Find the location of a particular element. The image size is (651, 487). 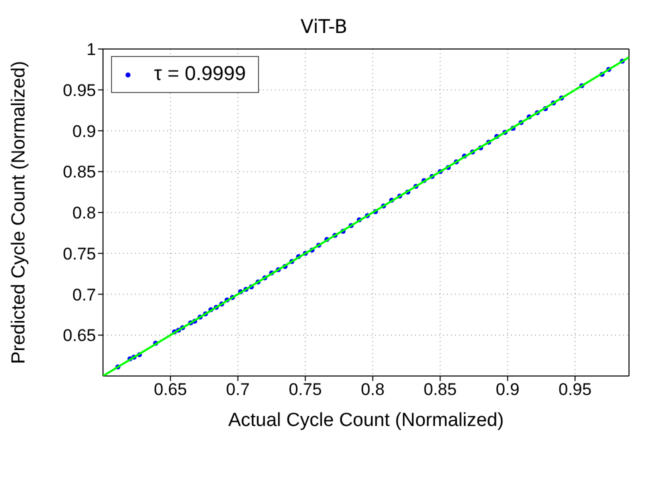

chart-title: ViT-B is located at coordinates (324, 27).